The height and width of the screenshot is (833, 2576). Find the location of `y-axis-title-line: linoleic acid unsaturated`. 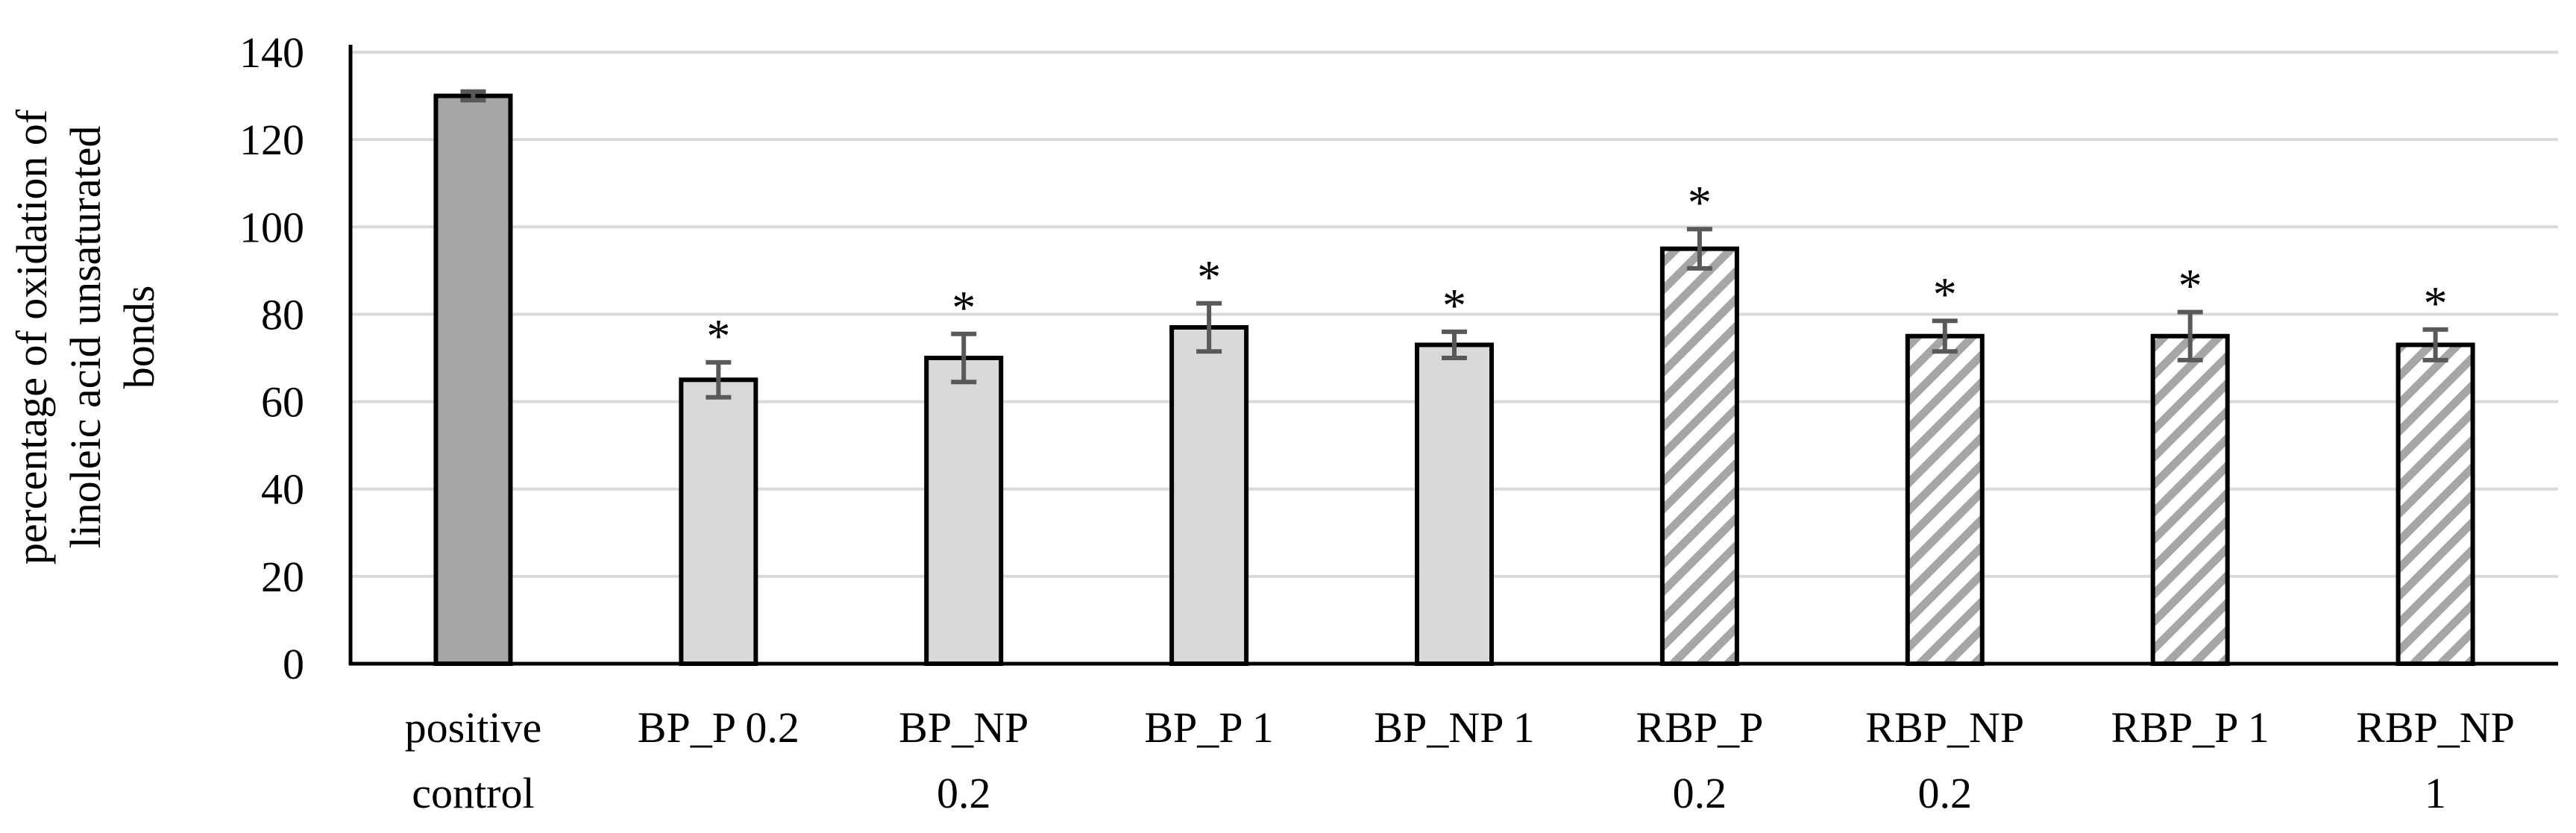

y-axis-title-line: linoleic acid unsaturated is located at coordinates (85, 337).